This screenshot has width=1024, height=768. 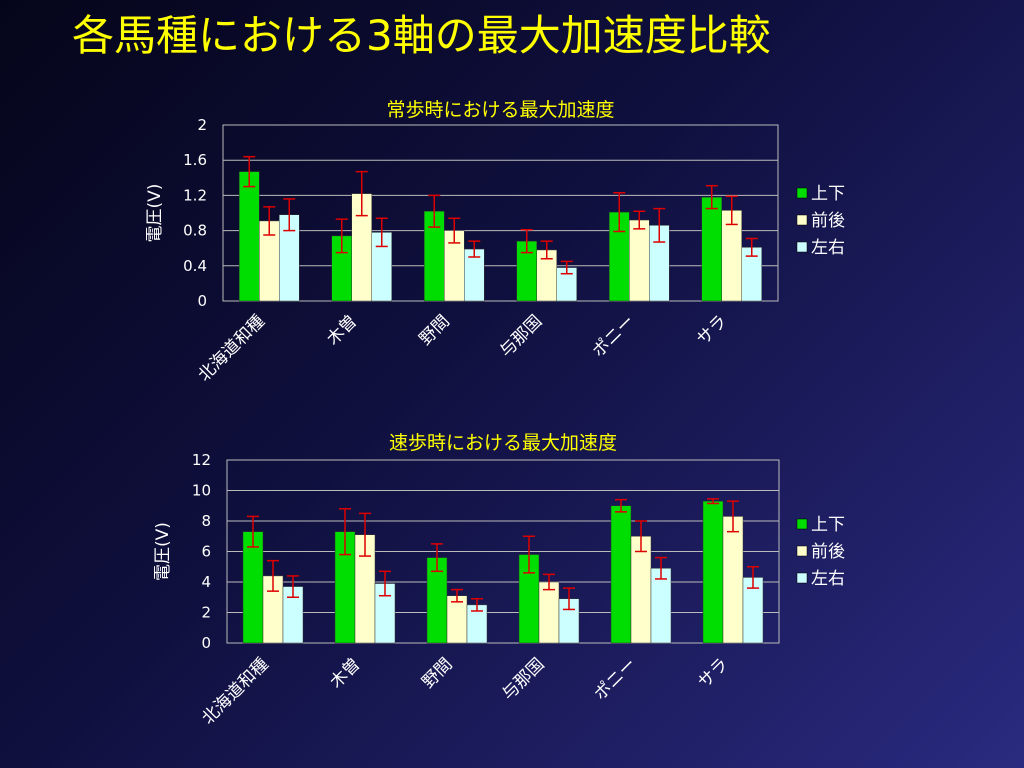 What do you see at coordinates (201, 460) in the screenshot?
I see `y-tick-label: 12` at bounding box center [201, 460].